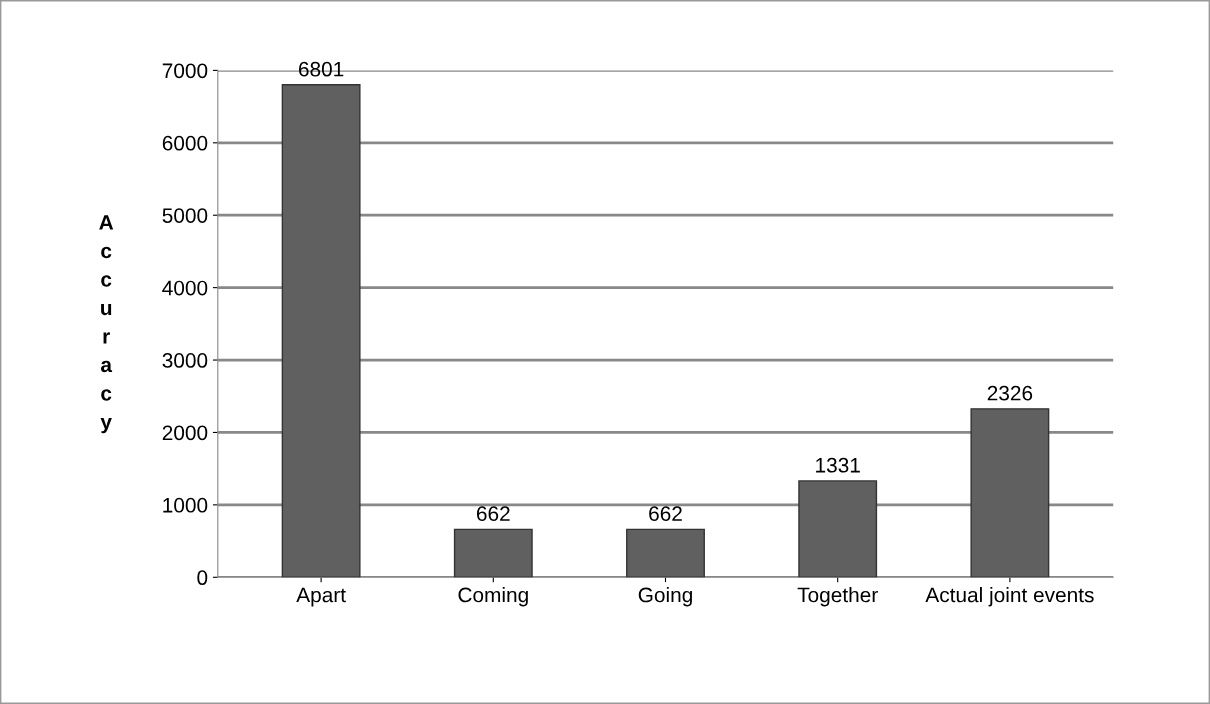 The width and height of the screenshot is (1210, 704). I want to click on x-tick-label: Coming, so click(493, 597).